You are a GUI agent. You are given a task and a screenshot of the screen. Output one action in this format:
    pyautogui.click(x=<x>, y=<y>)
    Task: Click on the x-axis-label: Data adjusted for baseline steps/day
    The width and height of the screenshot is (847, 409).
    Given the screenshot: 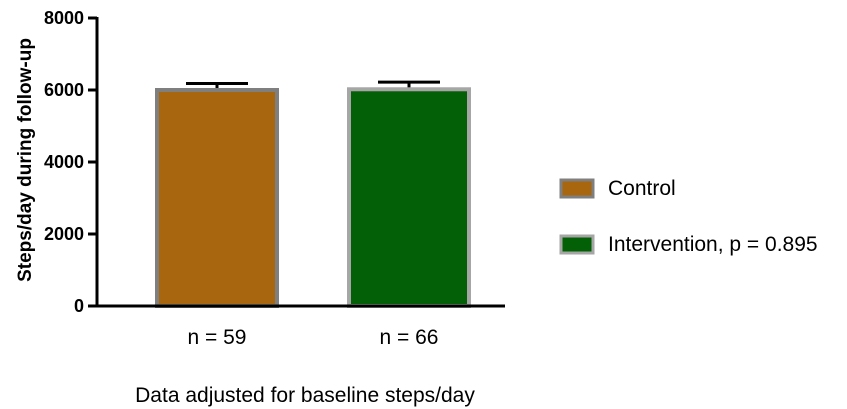 What is the action you would take?
    pyautogui.click(x=305, y=395)
    